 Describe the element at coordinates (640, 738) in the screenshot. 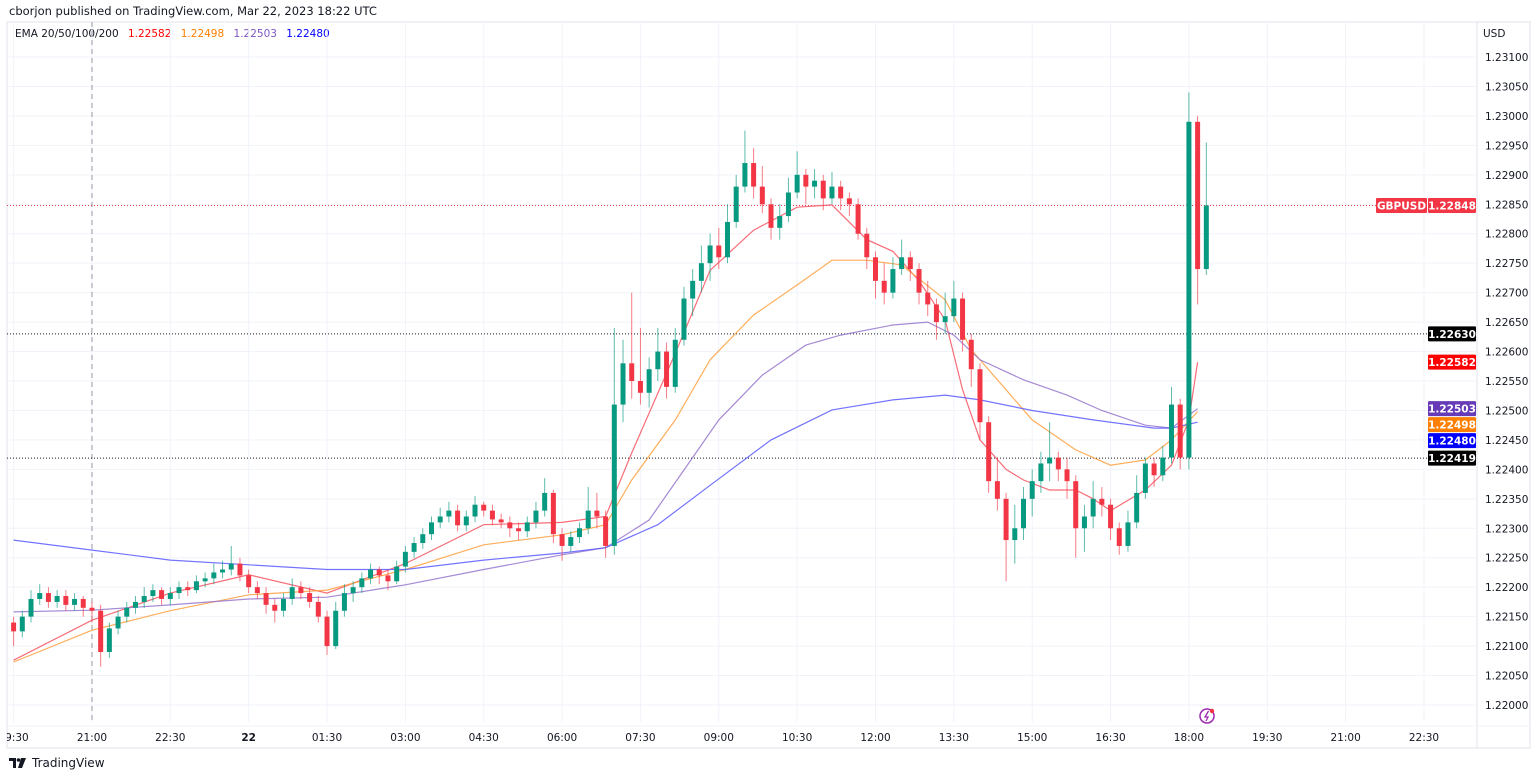

I see `time-tick-label: 07:30` at that location.